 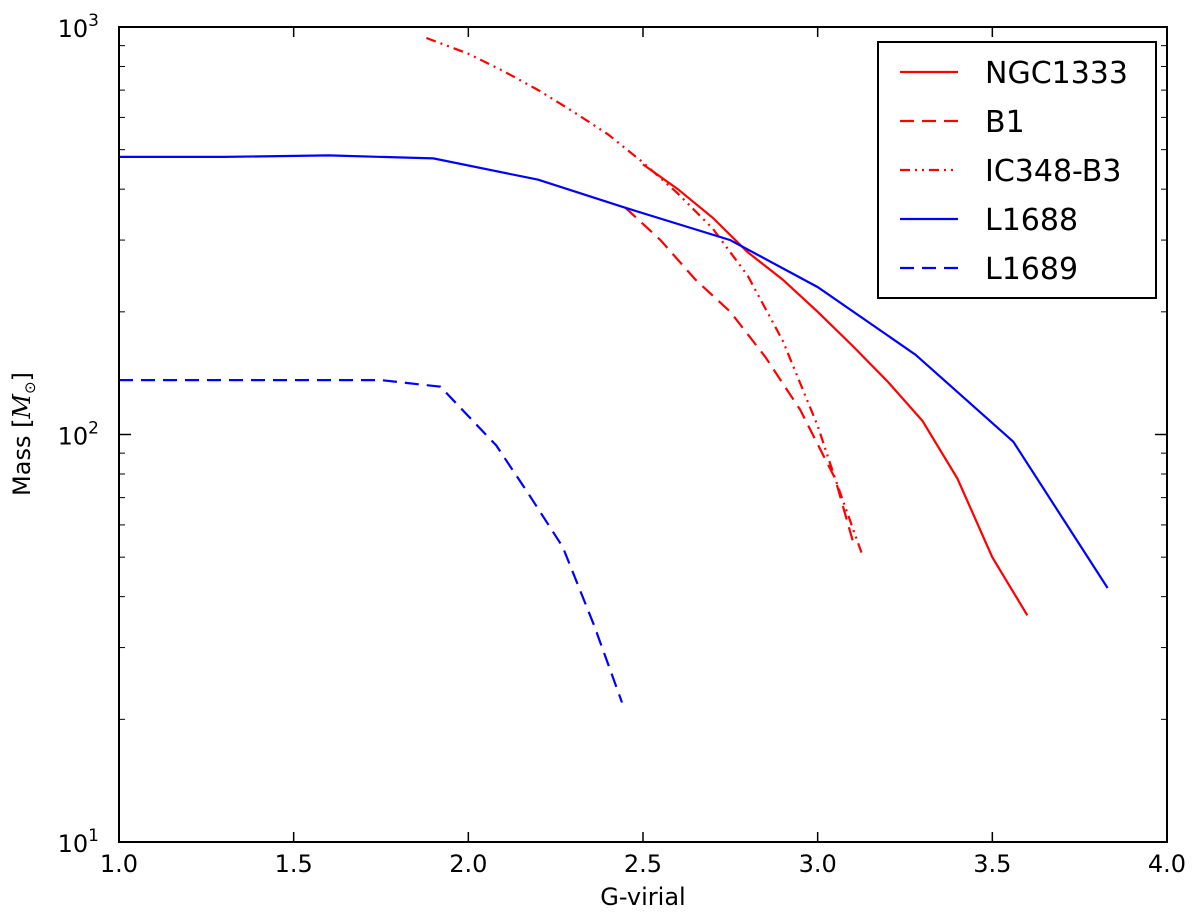 What do you see at coordinates (642, 897) in the screenshot?
I see `x-axis-label: G-virial` at bounding box center [642, 897].